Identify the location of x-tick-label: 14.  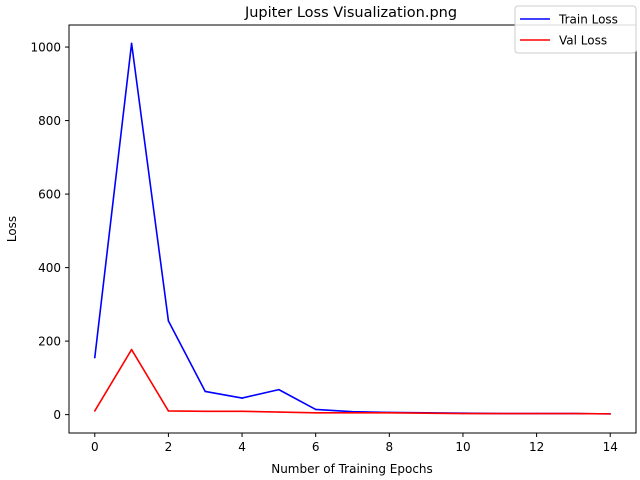
(610, 447).